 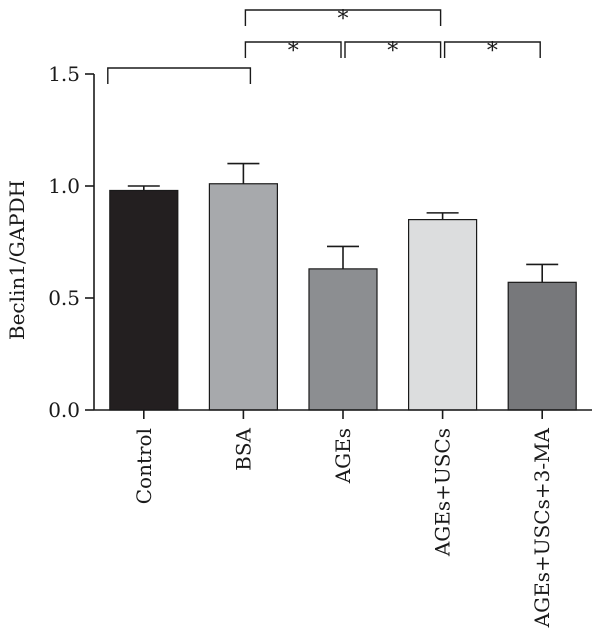 I want to click on y-tick-label: 1.0, so click(x=64, y=186).